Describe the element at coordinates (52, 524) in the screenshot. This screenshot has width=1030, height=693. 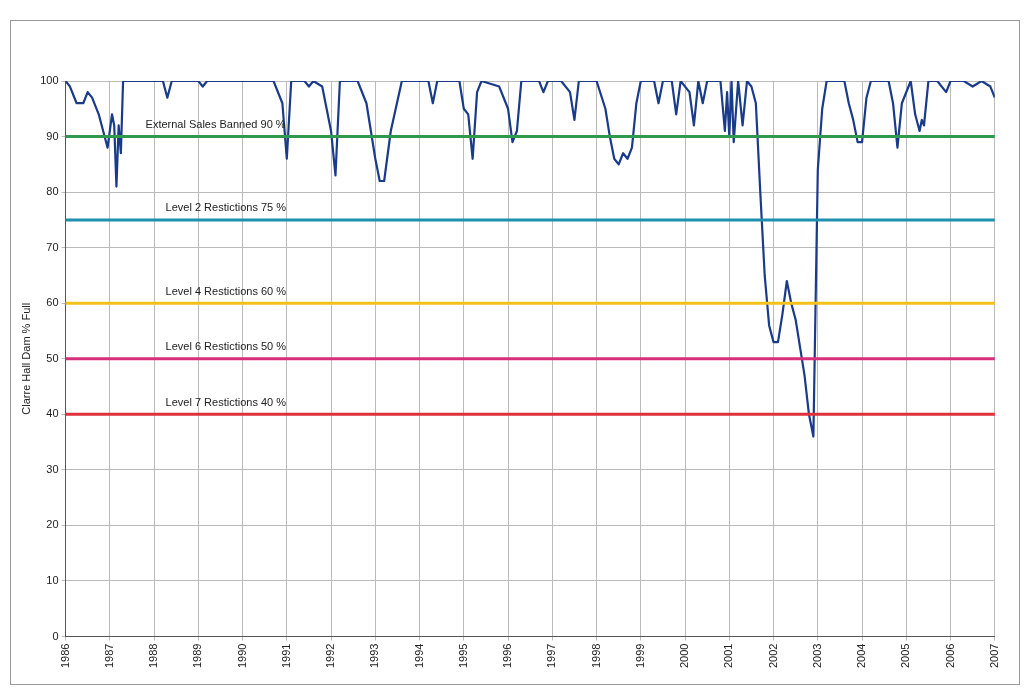
I see `y-tick-label: 20` at that location.